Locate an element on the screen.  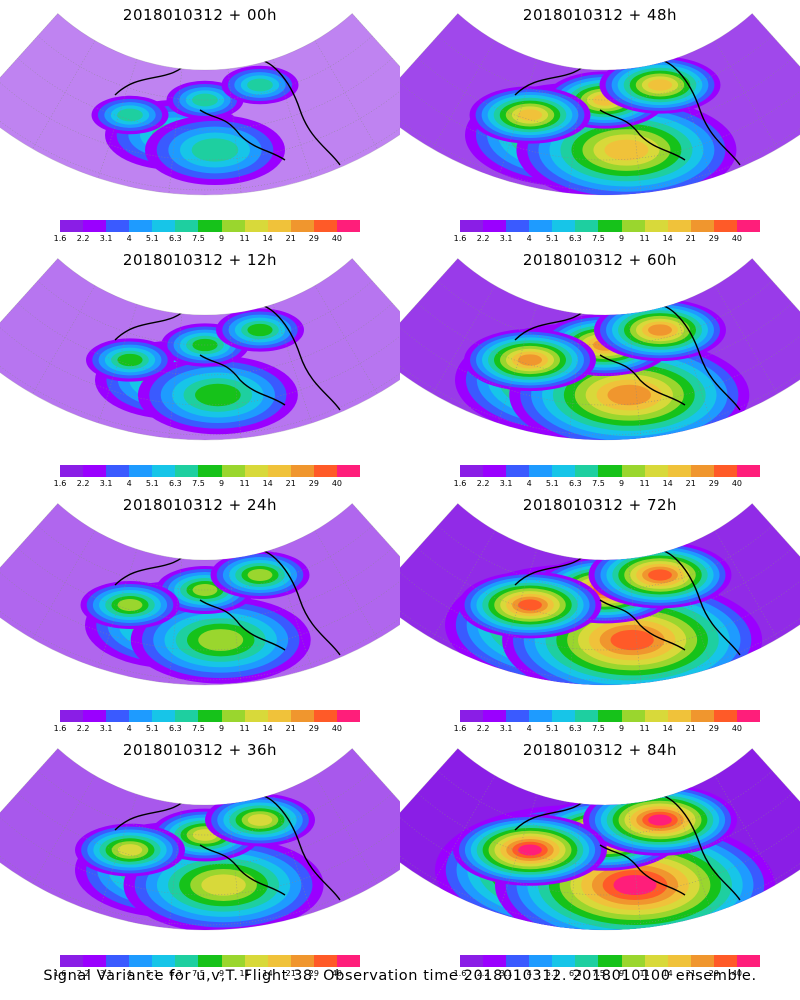
colorbar is located at coordinates (210, 471).